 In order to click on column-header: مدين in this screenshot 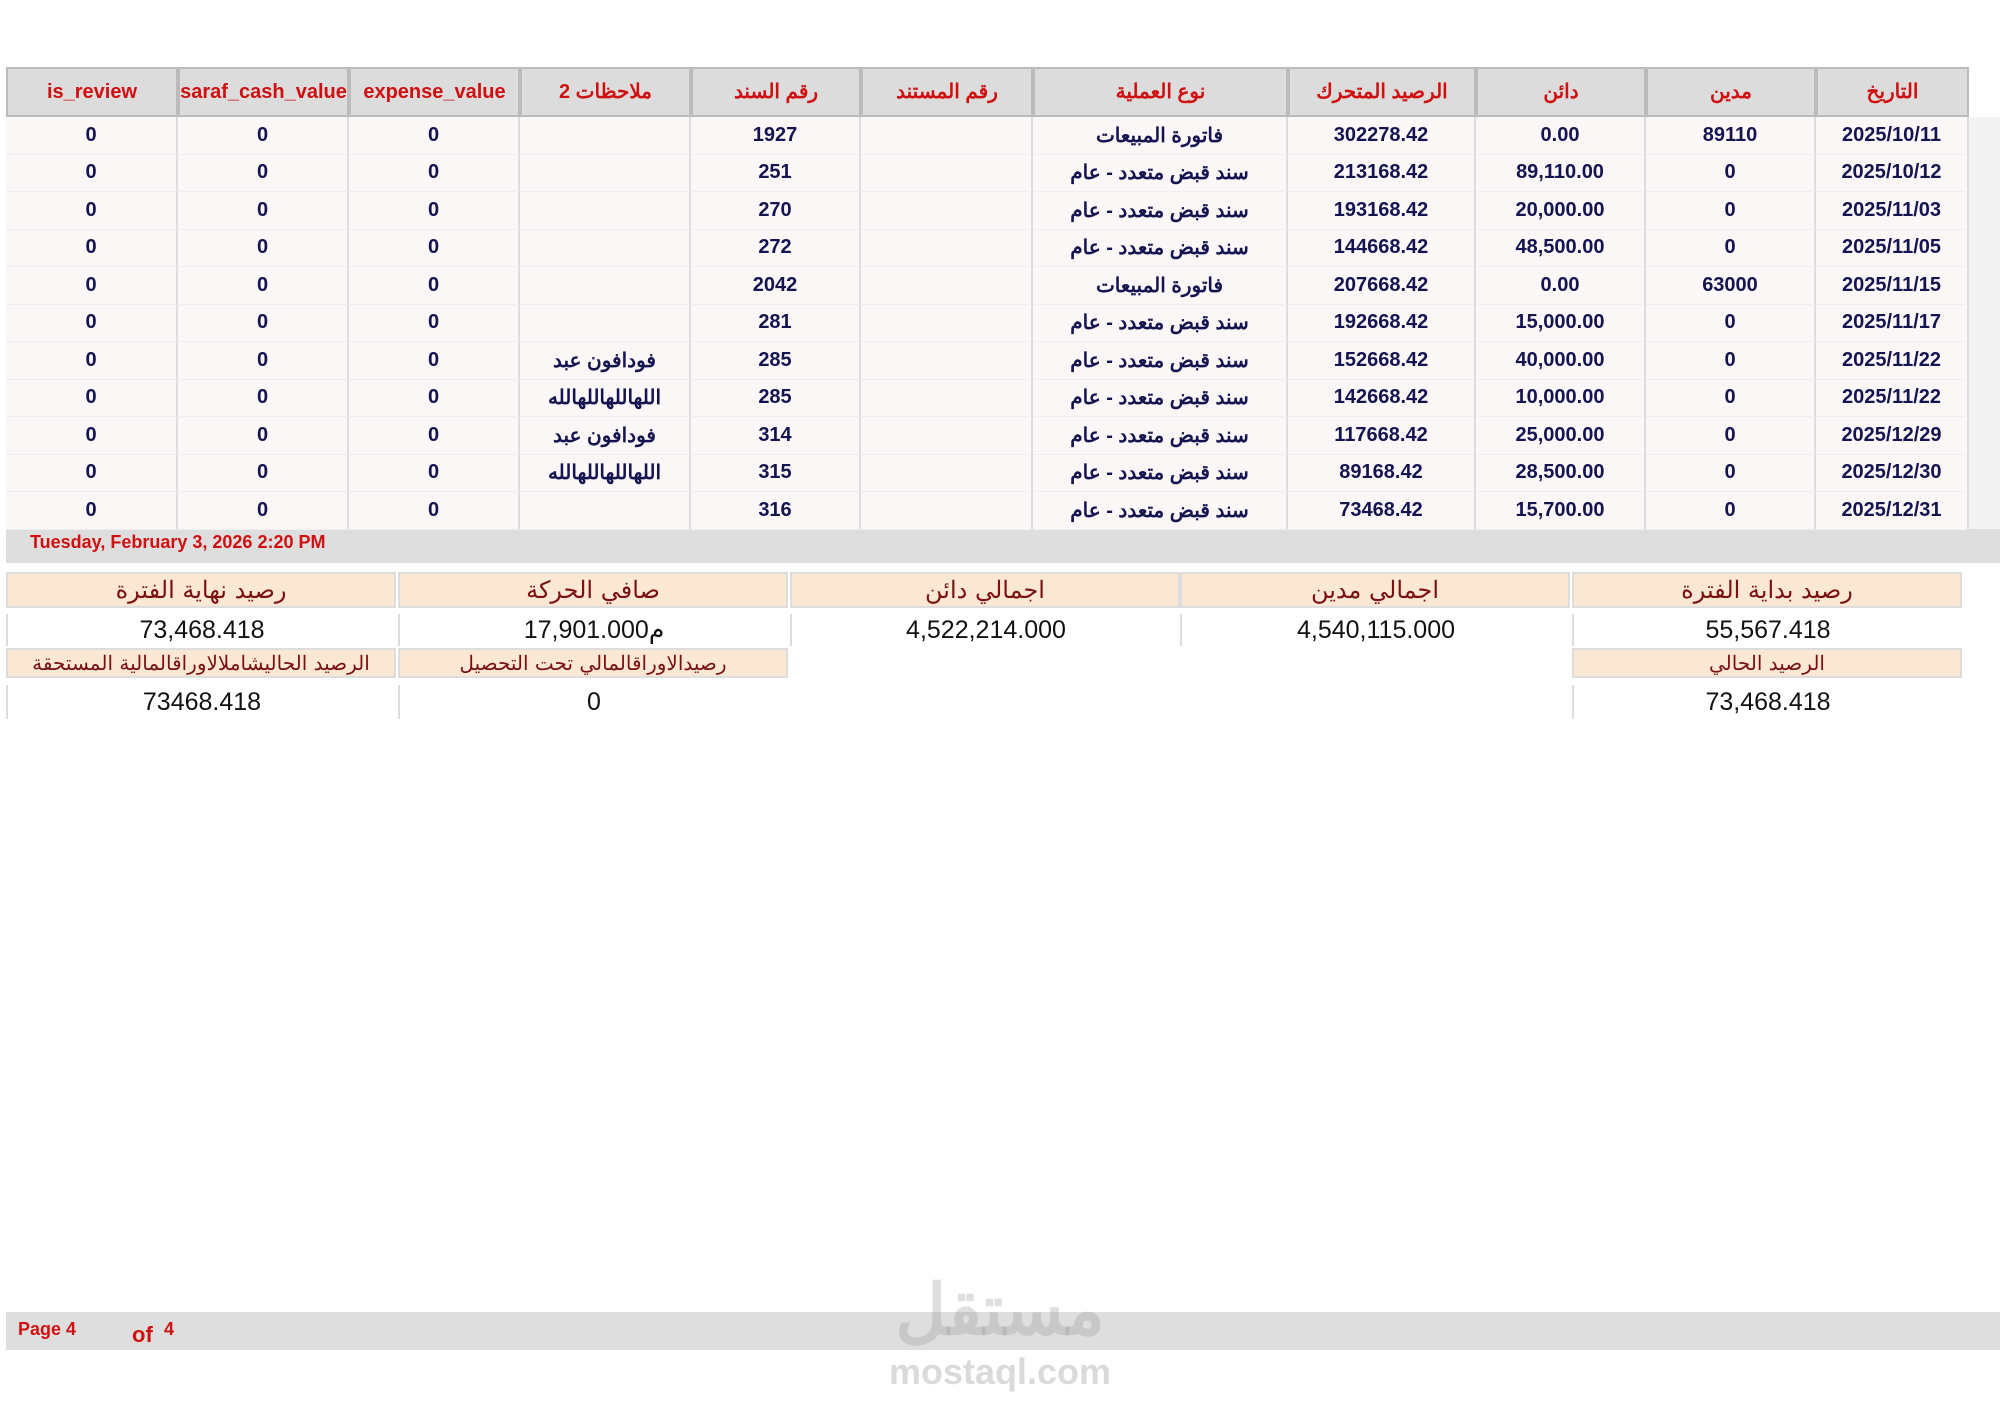, I will do `click(1731, 92)`.